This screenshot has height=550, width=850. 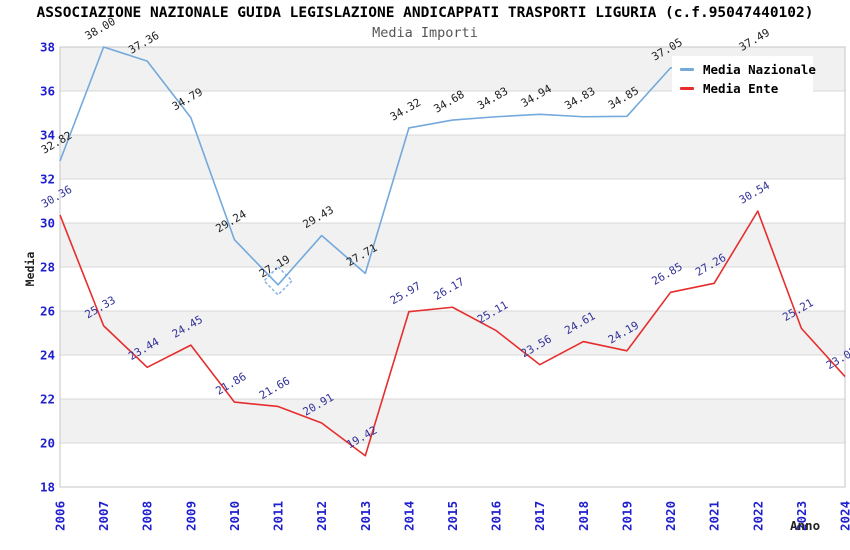 I want to click on x-tick-label-2021: 2021, so click(x=714, y=516).